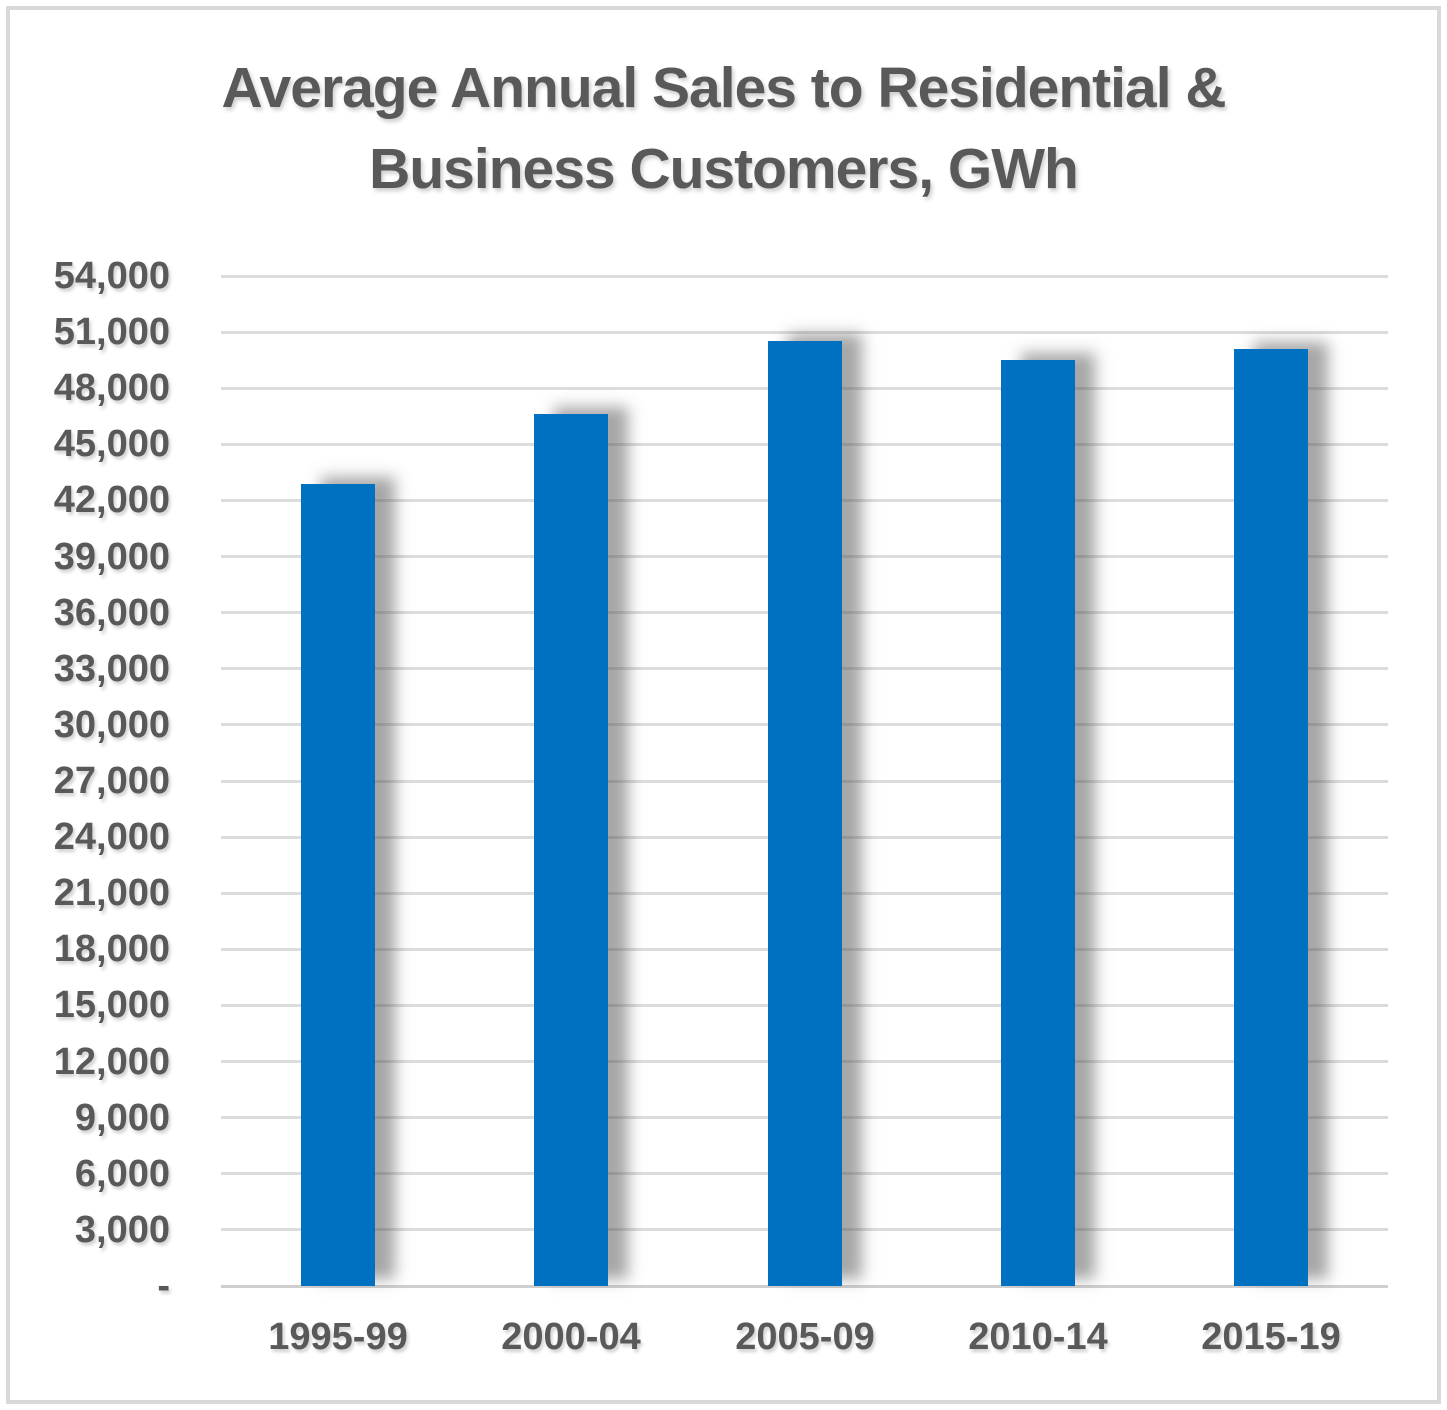  What do you see at coordinates (111, 276) in the screenshot?
I see `y-tick-label: 54,000` at bounding box center [111, 276].